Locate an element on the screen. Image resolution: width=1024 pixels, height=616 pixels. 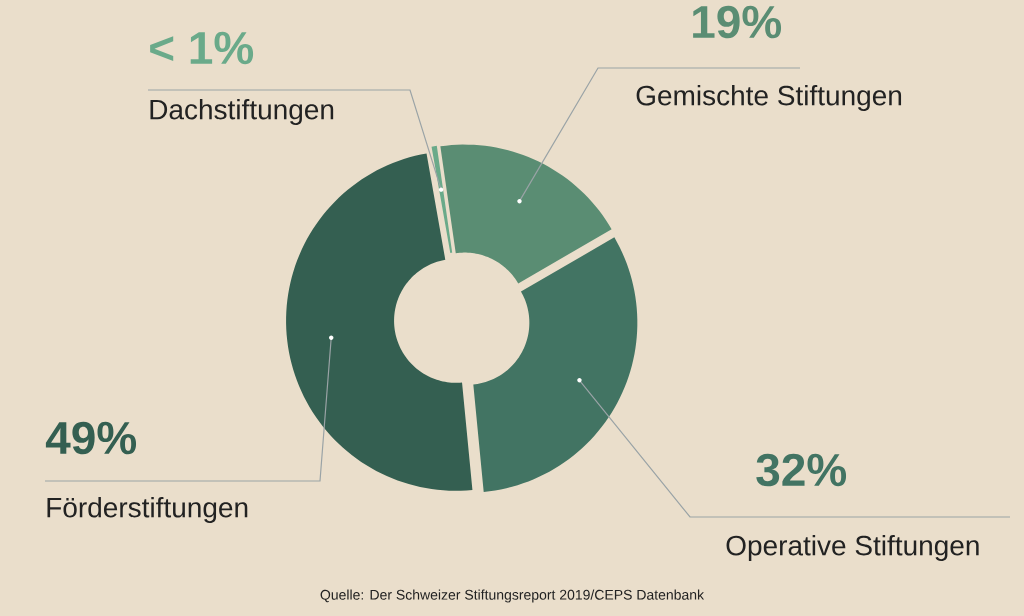
data-label: 19% is located at coordinates (737, 22).